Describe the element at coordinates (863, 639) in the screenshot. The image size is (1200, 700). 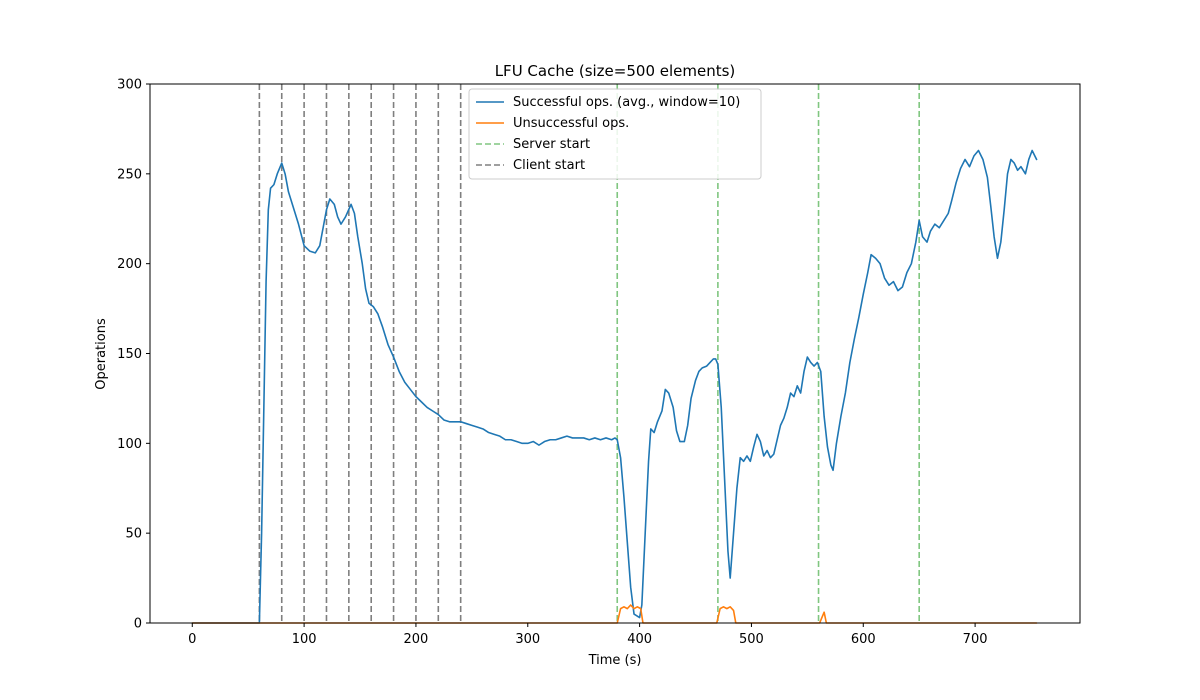
I see `x-tick-label-600: 600` at that location.